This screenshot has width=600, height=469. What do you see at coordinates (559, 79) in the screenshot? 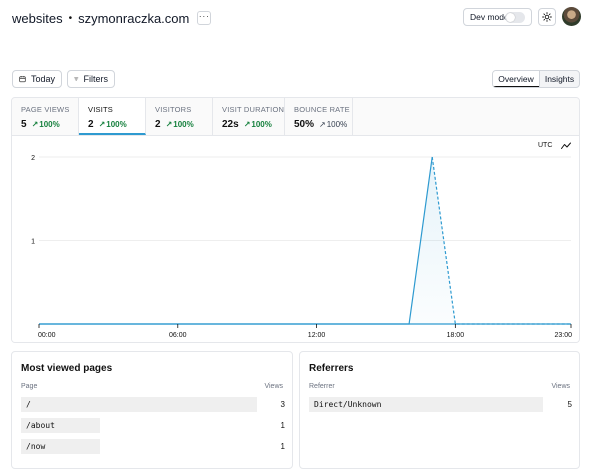
I see `tab-insights: Insights` at bounding box center [559, 79].